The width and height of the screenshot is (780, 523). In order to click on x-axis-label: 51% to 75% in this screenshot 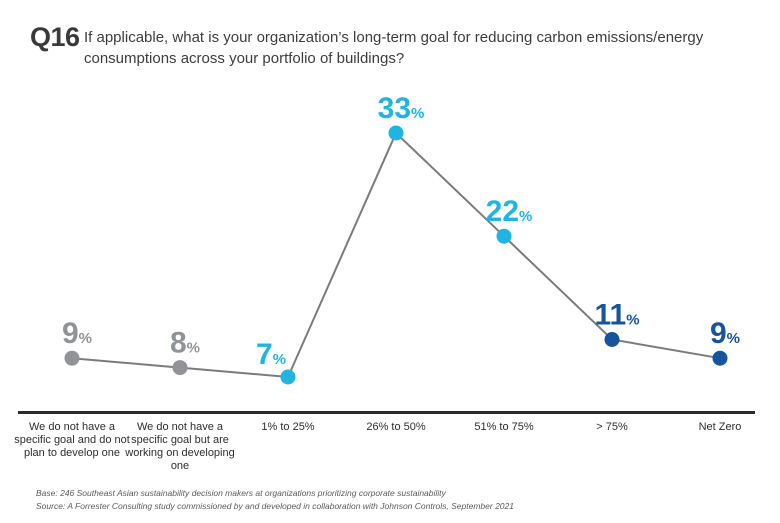, I will do `click(504, 427)`.